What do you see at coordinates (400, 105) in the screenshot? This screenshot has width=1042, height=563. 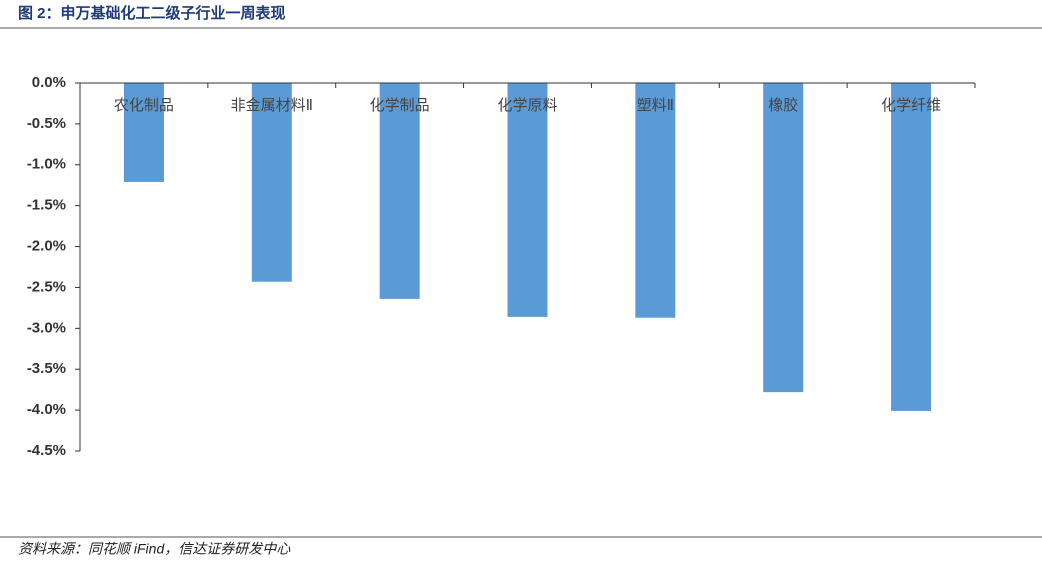 I see `x-tick-label: 化学制品` at bounding box center [400, 105].